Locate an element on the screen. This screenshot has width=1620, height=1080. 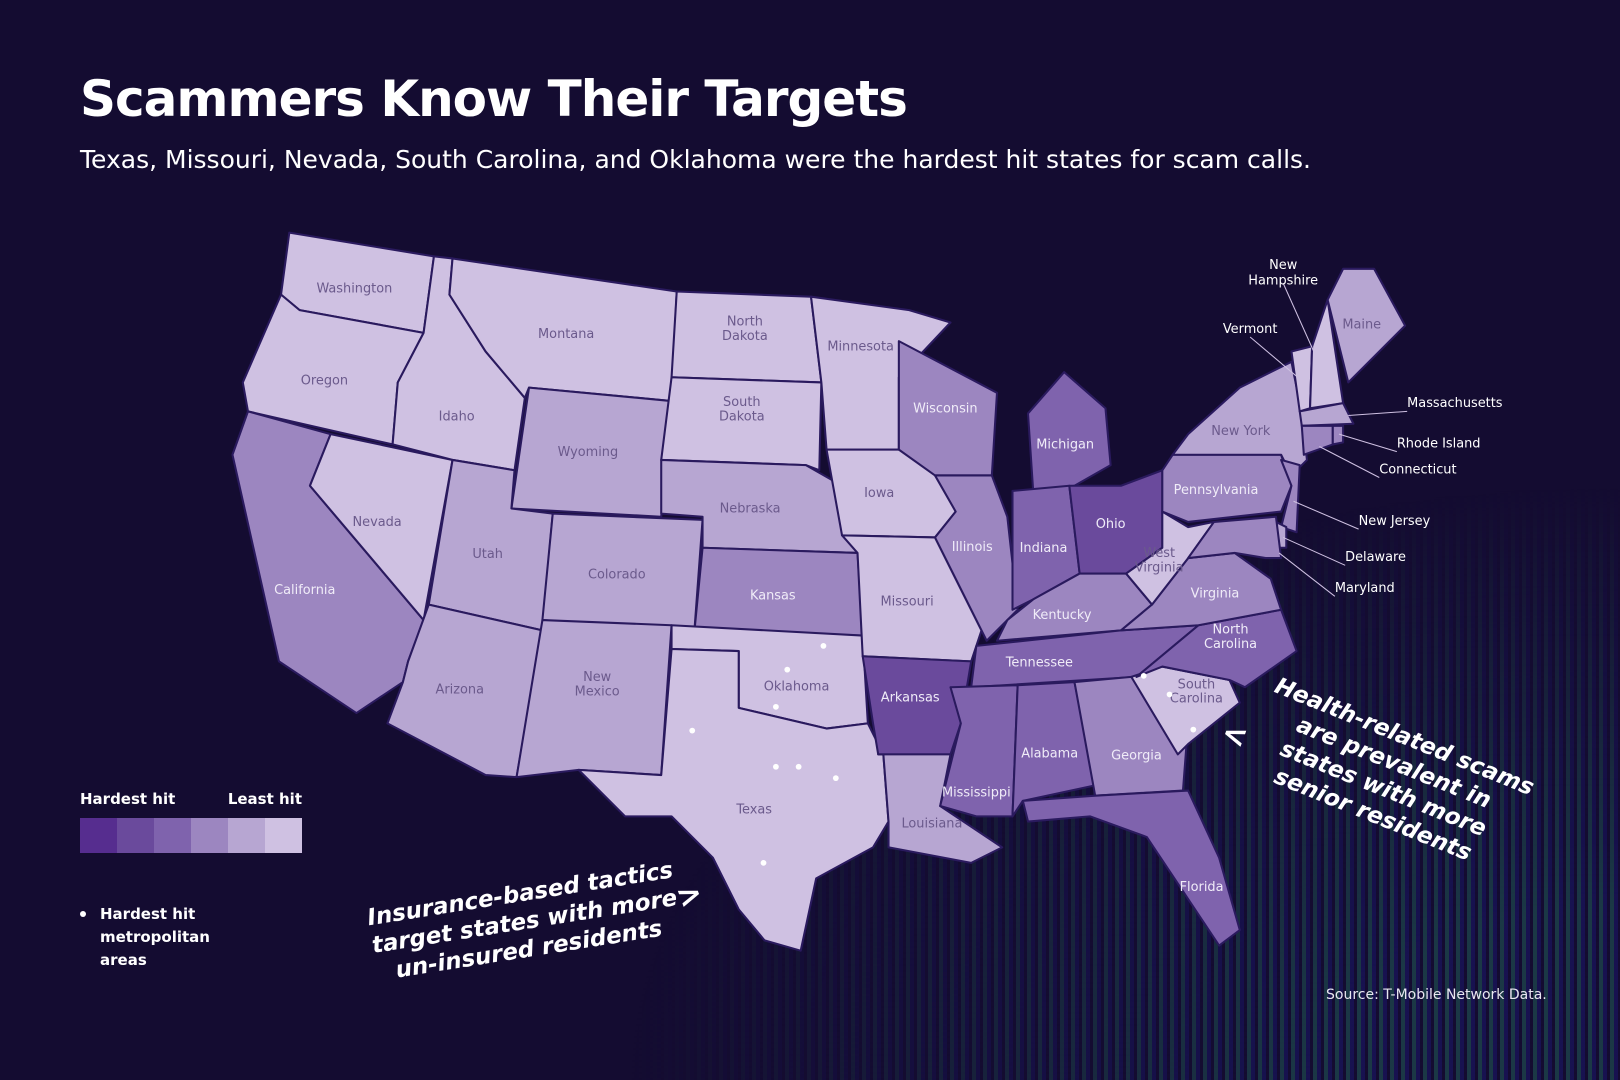
metro-dot-icon is located at coordinates (83, 914).